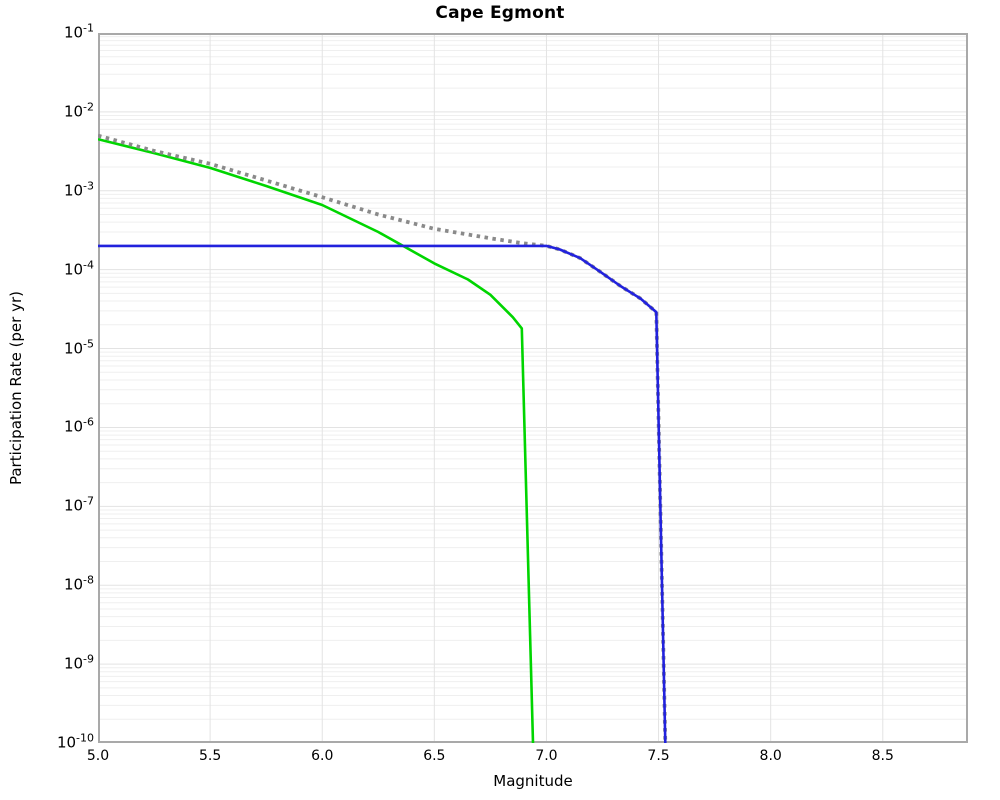 The height and width of the screenshot is (800, 1000). I want to click on x-tick-label: 7.5, so click(658, 756).